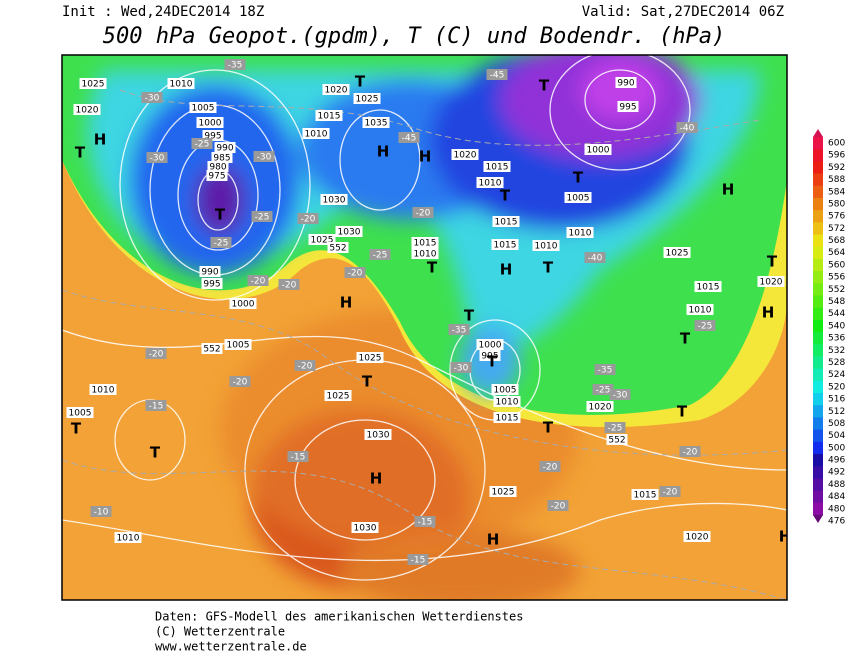 The height and width of the screenshot is (657, 850). Describe the element at coordinates (836, 375) in the screenshot. I see `legend-label: 524` at that location.